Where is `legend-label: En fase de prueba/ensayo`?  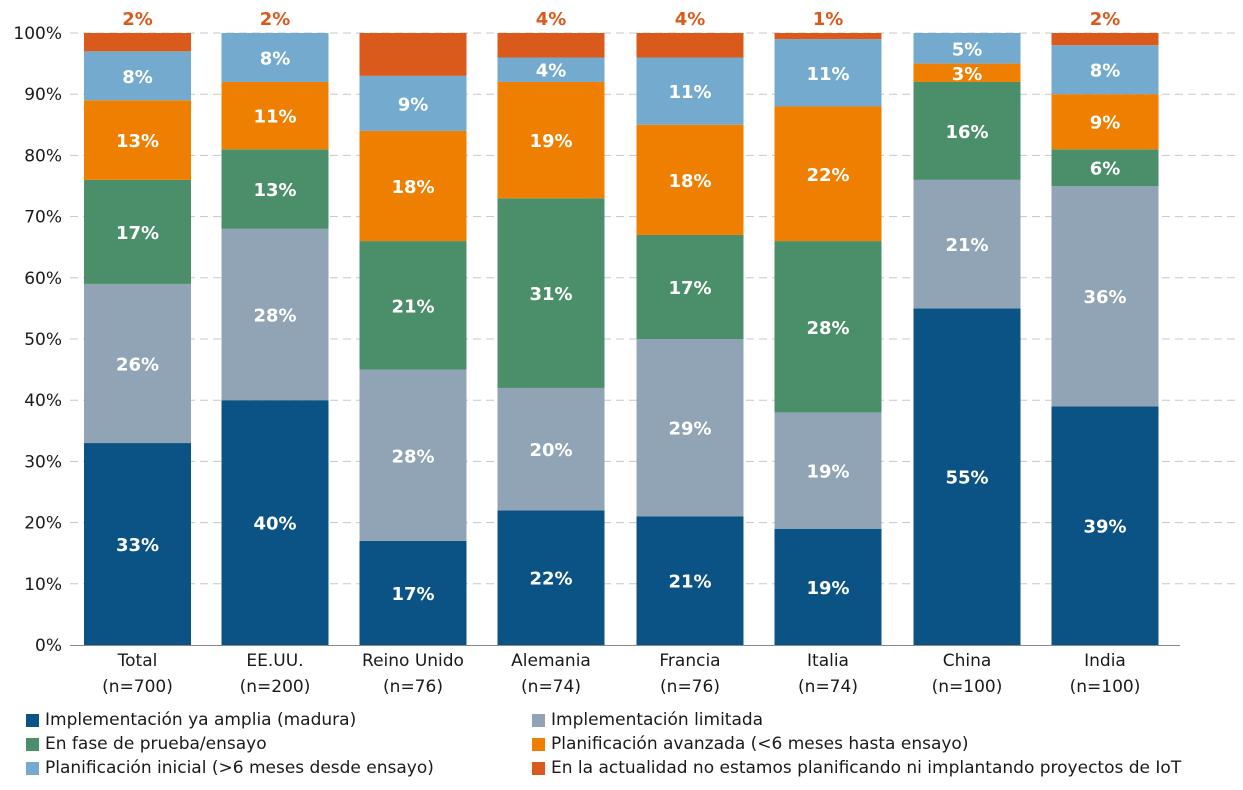
legend-label: En fase de prueba/ensayo is located at coordinates (156, 744).